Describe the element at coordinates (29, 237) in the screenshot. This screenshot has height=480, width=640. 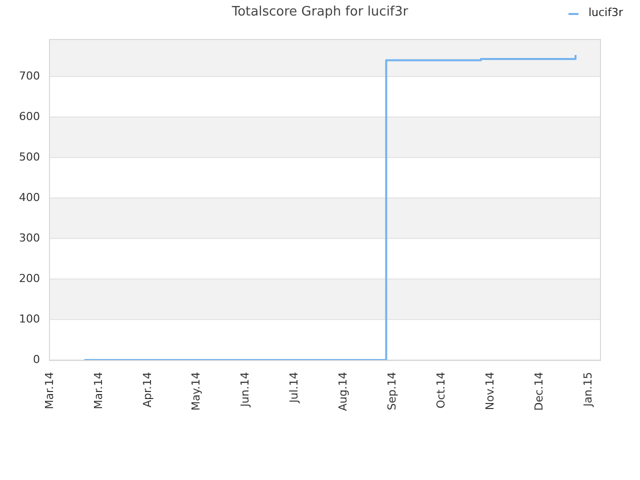
I see `y-tick-label: 300` at that location.